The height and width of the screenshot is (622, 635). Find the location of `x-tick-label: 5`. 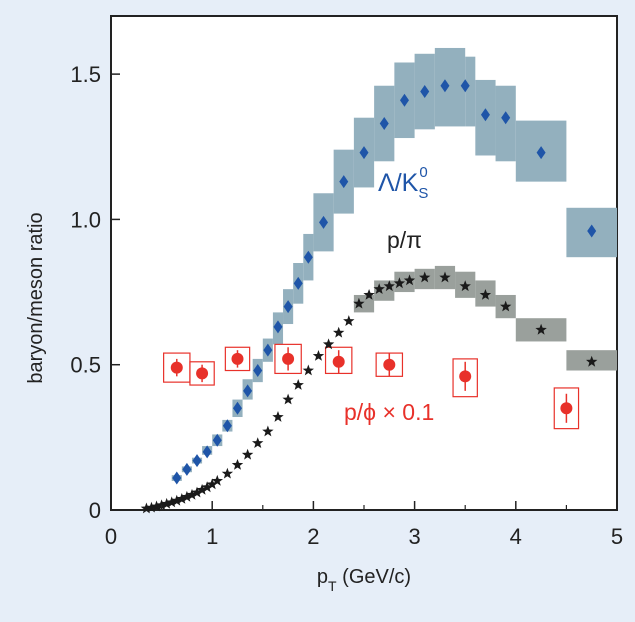

x-tick-label: 5 is located at coordinates (617, 536).